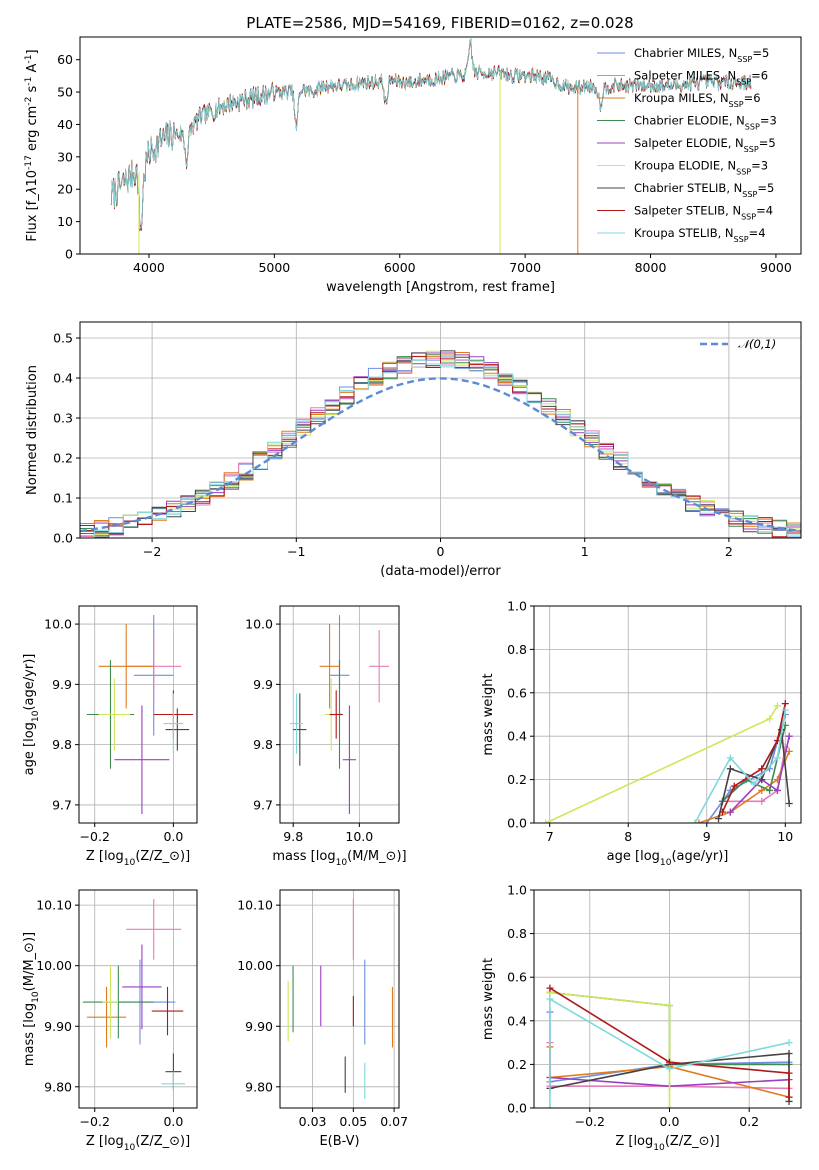  Describe the element at coordinates (65, 156) in the screenshot. I see `y-tick-label: 30` at that location.